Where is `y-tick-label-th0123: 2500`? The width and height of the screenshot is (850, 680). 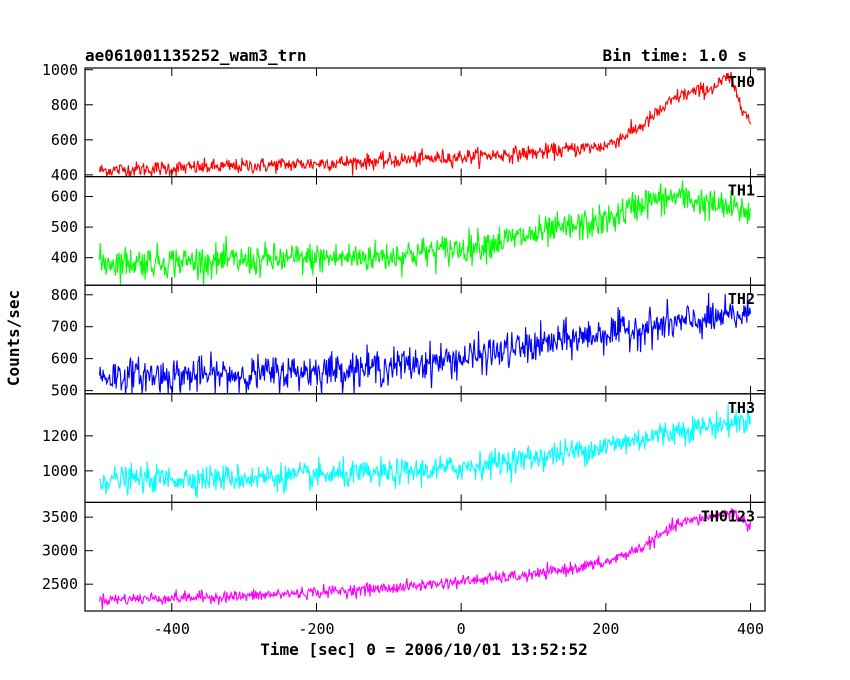
y-tick-label-th0123: 2500 is located at coordinates (60, 584).